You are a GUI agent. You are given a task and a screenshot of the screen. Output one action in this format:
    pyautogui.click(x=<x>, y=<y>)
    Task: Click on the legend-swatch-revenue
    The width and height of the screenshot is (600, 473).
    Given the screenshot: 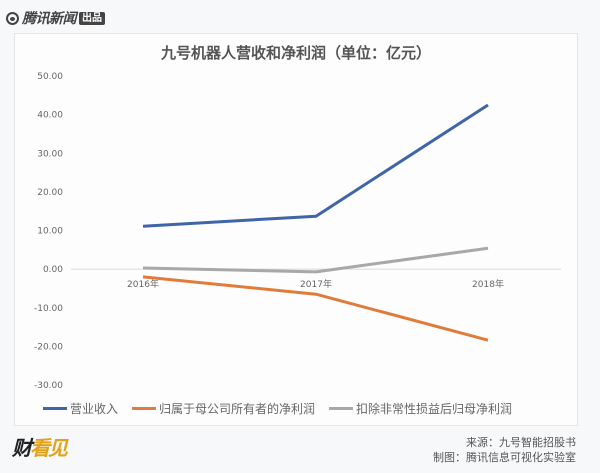 What is the action you would take?
    pyautogui.click(x=55, y=408)
    